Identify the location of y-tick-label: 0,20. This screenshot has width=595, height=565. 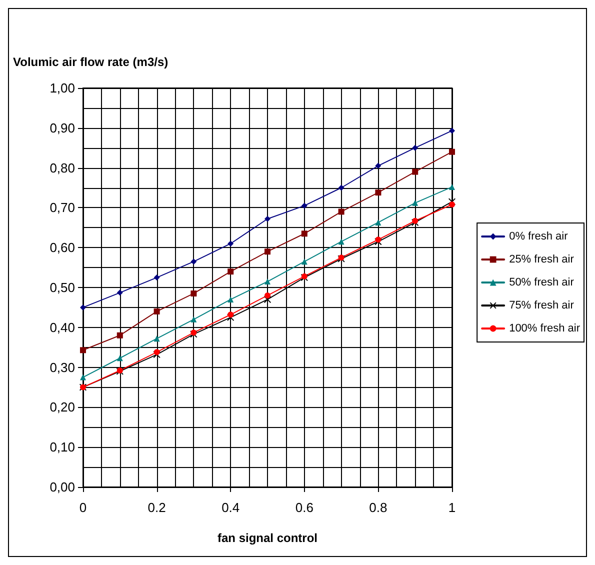
(62, 407).